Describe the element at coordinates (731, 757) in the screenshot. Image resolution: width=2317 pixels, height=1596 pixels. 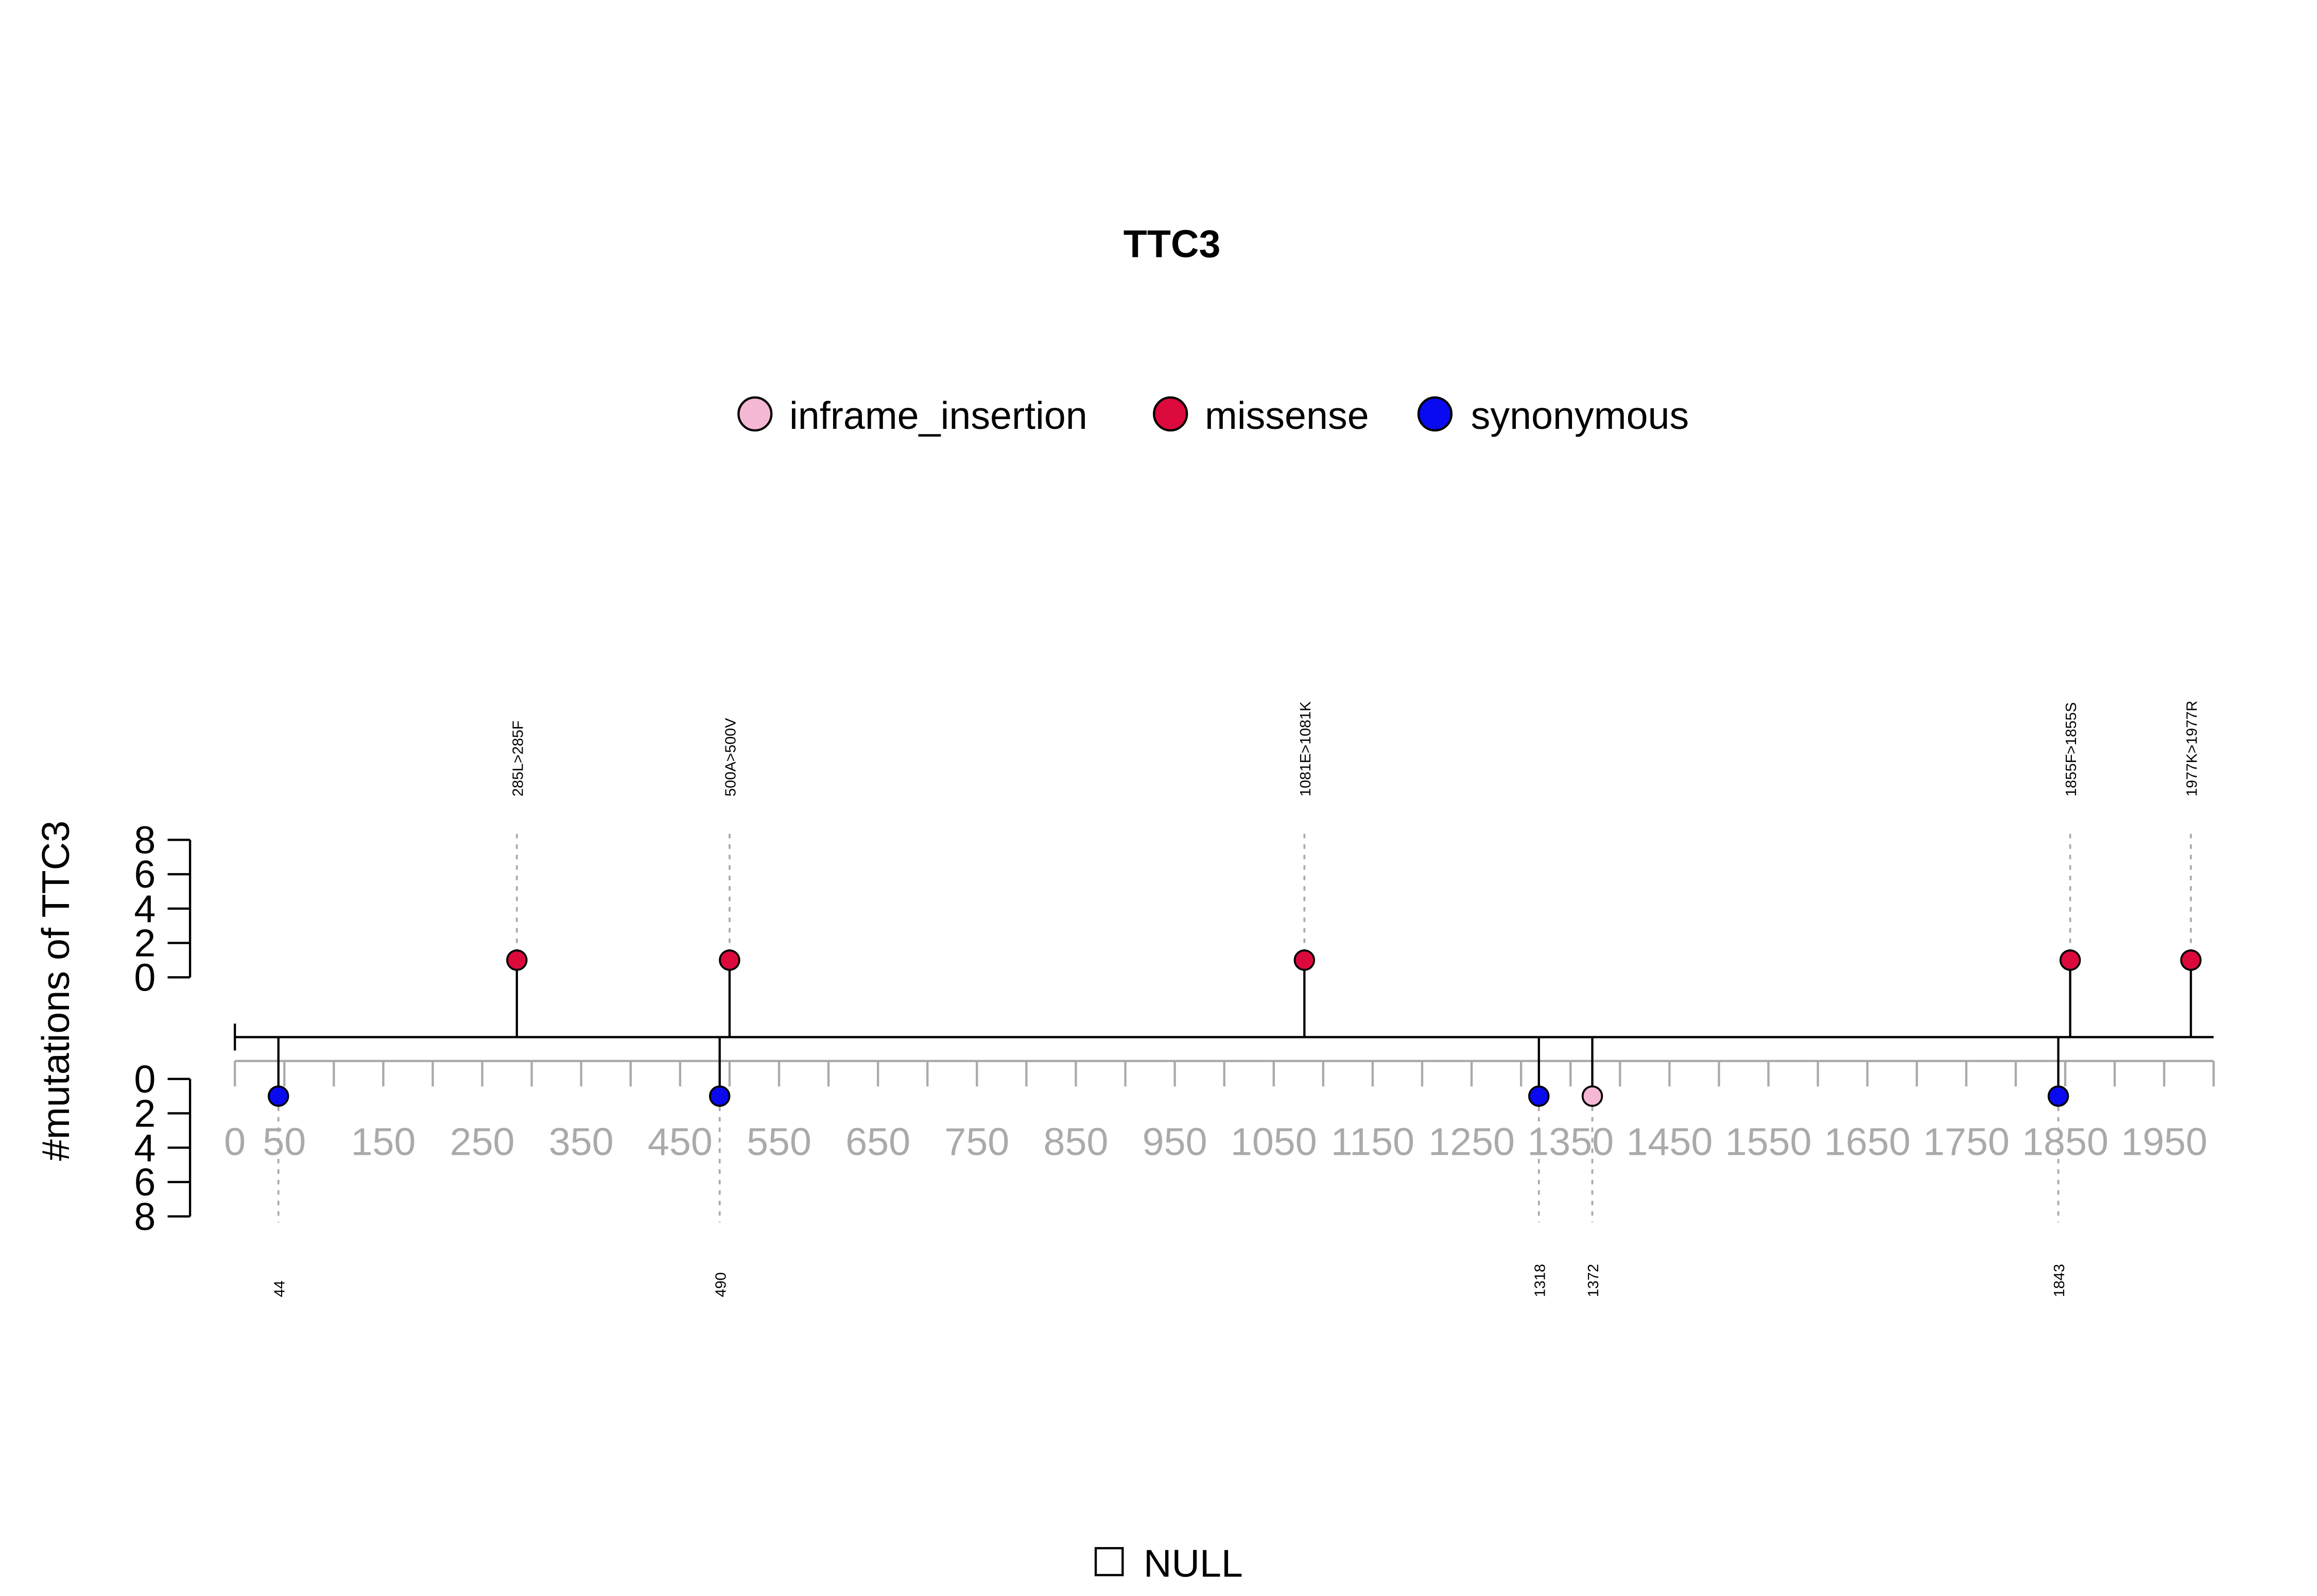
I see `upper-mutation-label: 500A>500V` at that location.